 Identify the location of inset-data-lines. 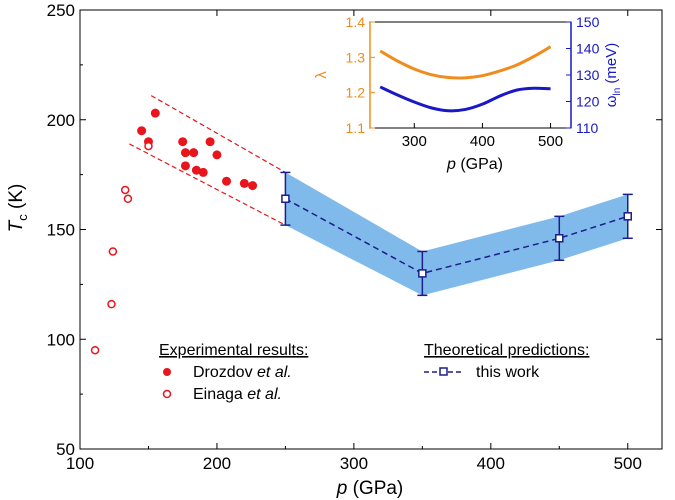
(465, 79).